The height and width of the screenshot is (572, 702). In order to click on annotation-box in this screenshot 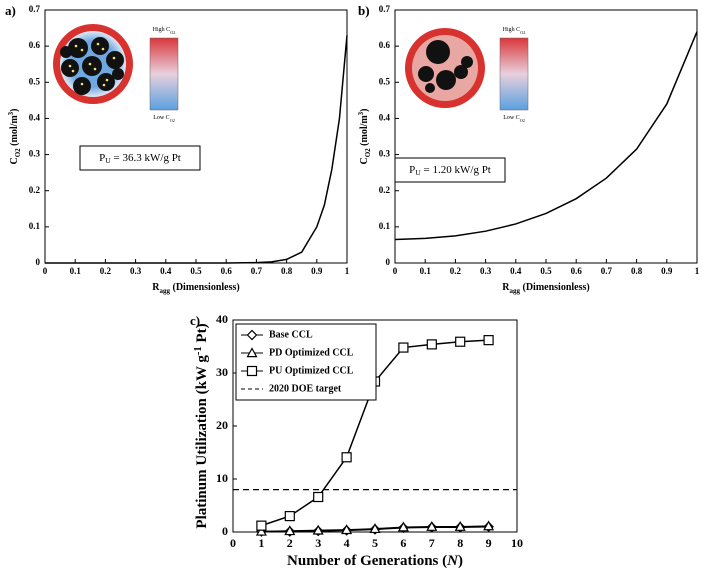, I will do `click(140, 158)`.